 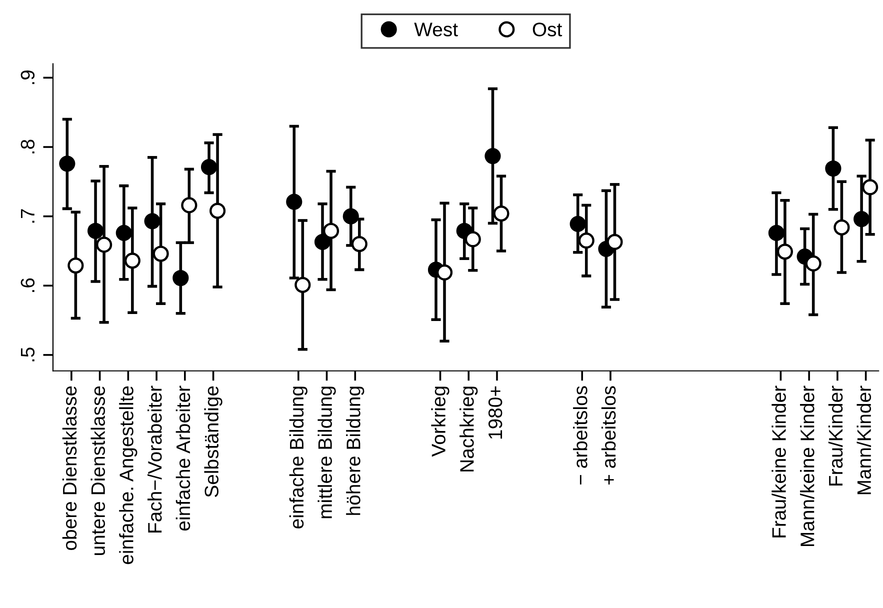 I want to click on x-tick-label: einfache Arbeiter, so click(x=183, y=458).